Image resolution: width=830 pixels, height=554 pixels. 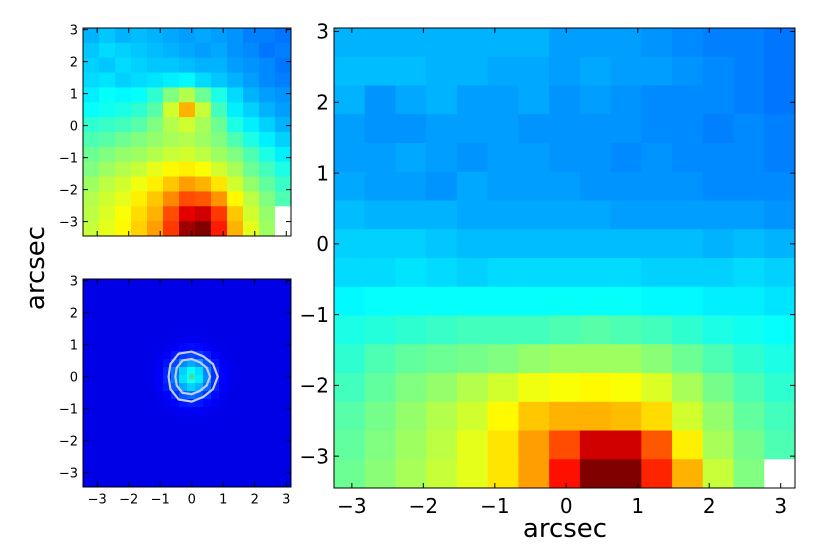 I want to click on x-tick-label: 2, so click(x=709, y=506).